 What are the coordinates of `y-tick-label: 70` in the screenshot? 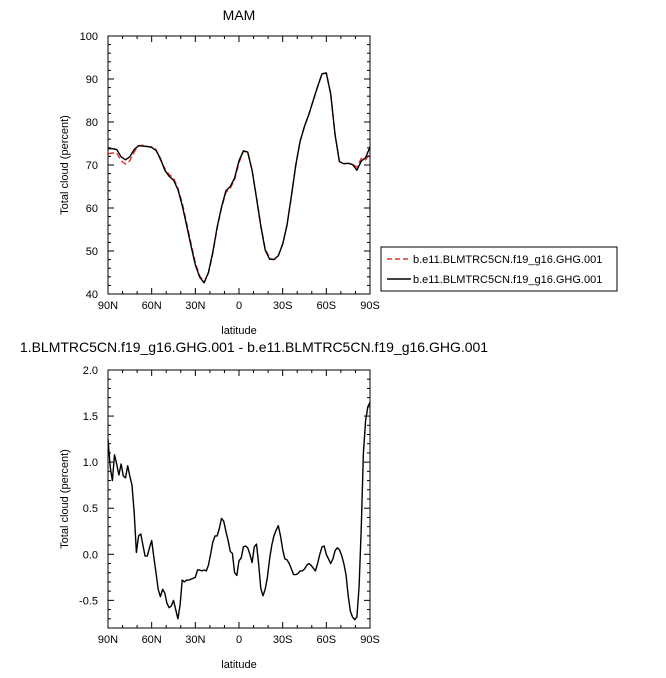 It's located at (92, 166).